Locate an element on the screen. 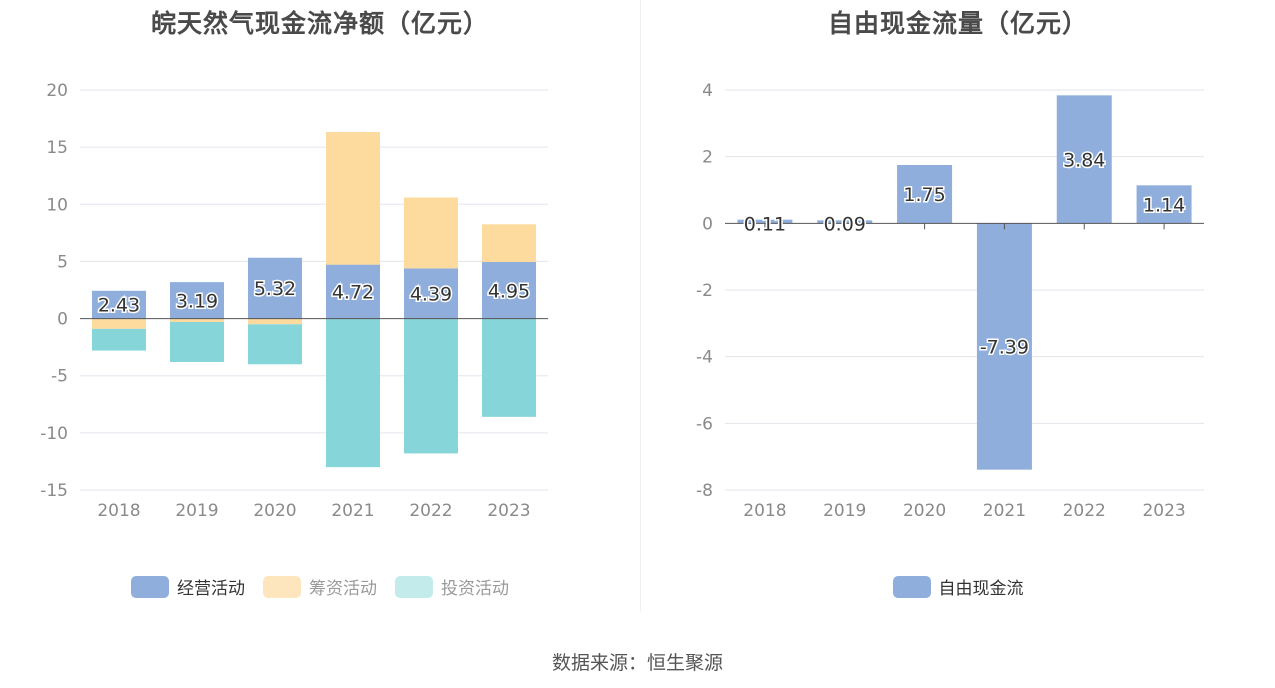 The width and height of the screenshot is (1275, 688). bar-2023 is located at coordinates (1164, 204).